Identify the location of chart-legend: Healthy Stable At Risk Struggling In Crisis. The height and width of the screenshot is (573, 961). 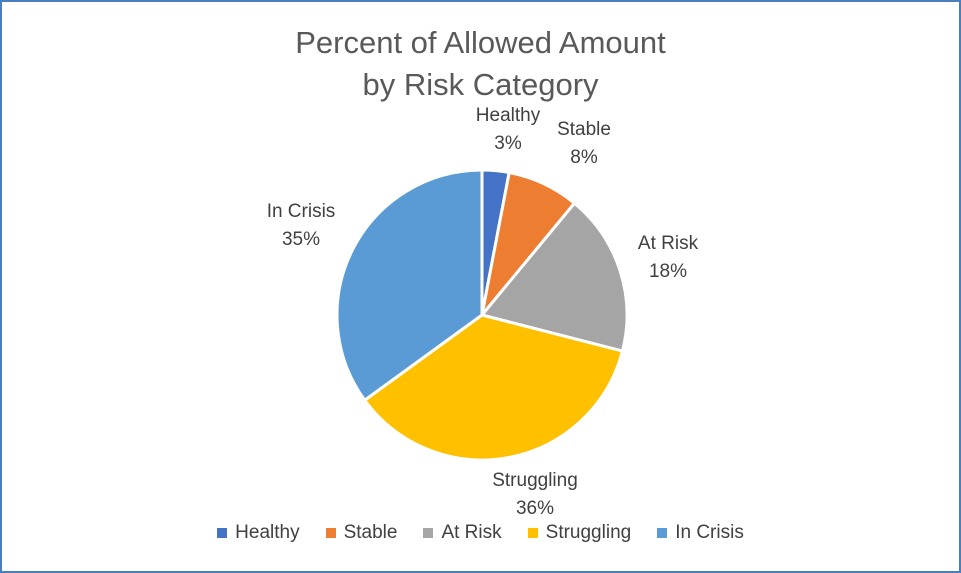
(480, 533).